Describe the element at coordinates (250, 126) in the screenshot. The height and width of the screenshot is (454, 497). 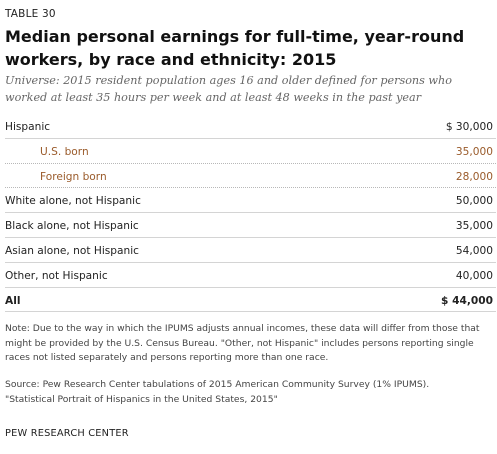
I see `table-row-hispanic: Hispanic $ 30,000` at that location.